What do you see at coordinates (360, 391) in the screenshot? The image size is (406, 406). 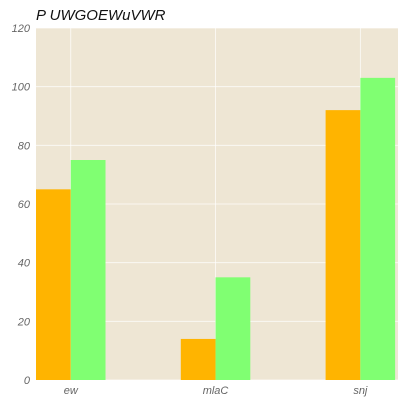 I see `x-tick-label: snj` at bounding box center [360, 391].